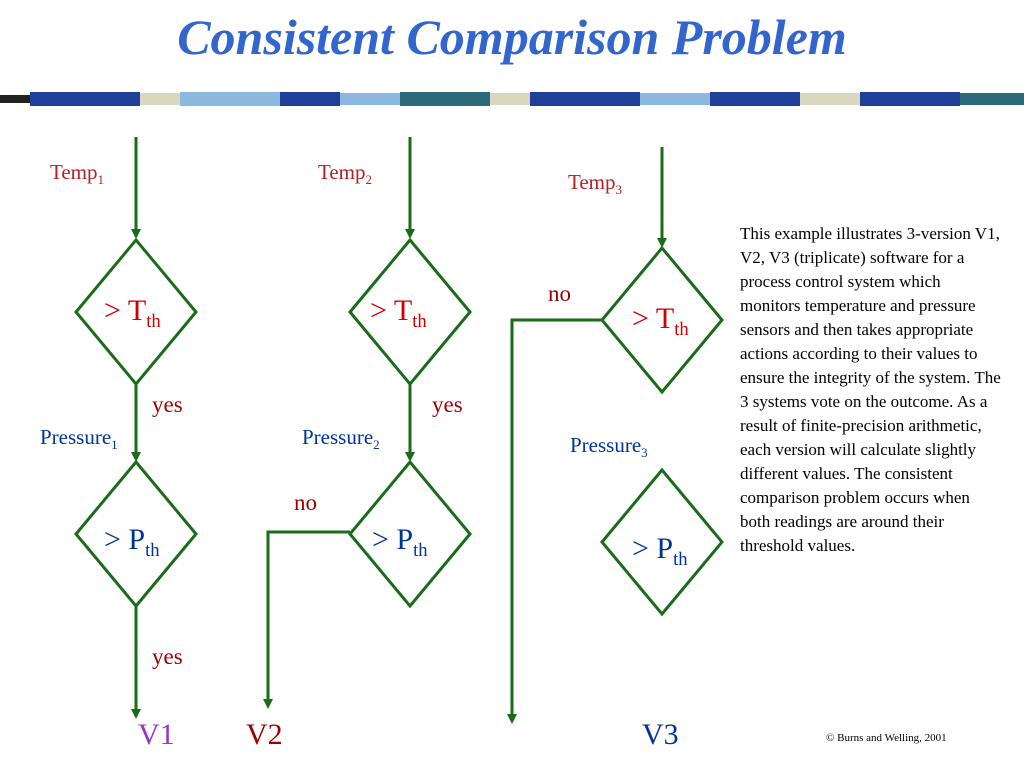  Describe the element at coordinates (559, 293) in the screenshot. I see `v3-temp-no-label: no` at that location.